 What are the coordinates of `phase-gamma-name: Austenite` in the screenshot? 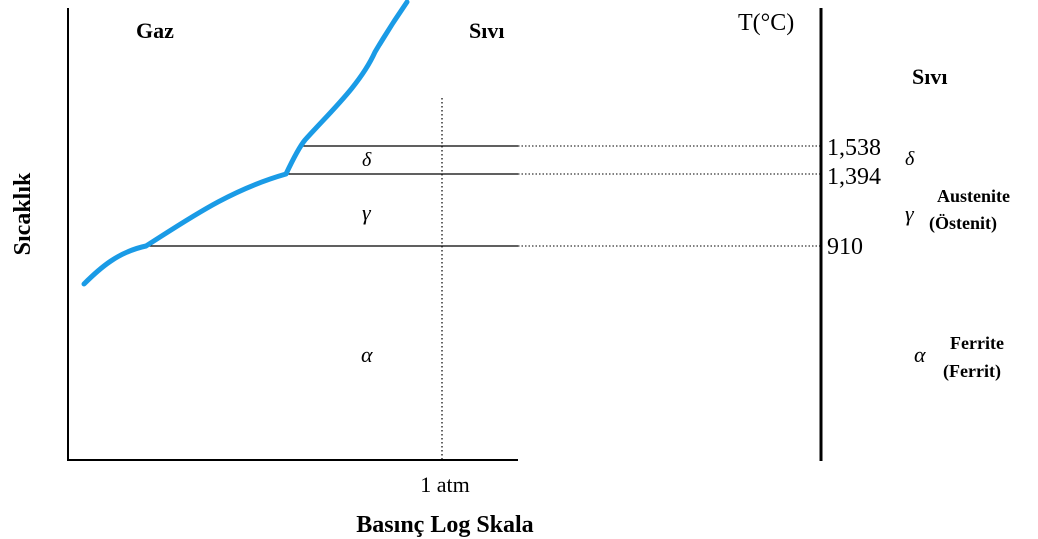 It's located at (973, 196).